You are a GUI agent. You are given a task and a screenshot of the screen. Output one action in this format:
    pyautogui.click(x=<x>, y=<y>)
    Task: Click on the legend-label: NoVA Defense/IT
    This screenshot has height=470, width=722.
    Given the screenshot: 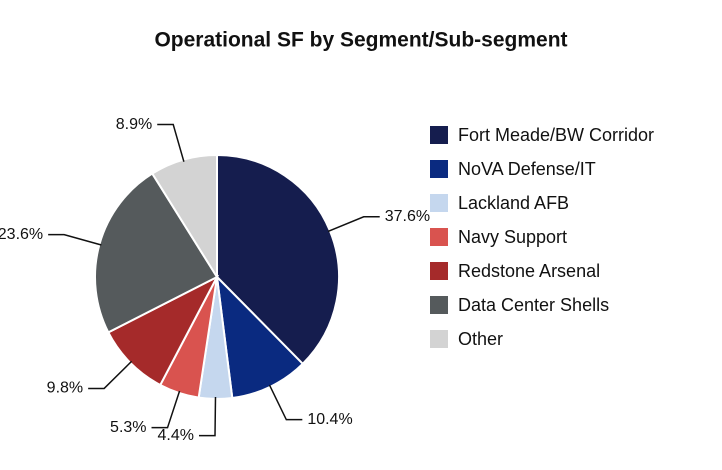 What is the action you would take?
    pyautogui.click(x=527, y=169)
    